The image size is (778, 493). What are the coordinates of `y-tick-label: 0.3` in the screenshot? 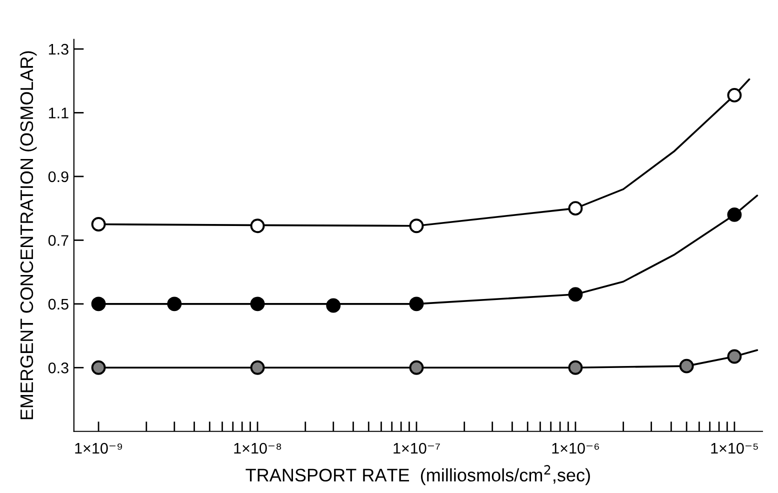 It's located at (58, 368).